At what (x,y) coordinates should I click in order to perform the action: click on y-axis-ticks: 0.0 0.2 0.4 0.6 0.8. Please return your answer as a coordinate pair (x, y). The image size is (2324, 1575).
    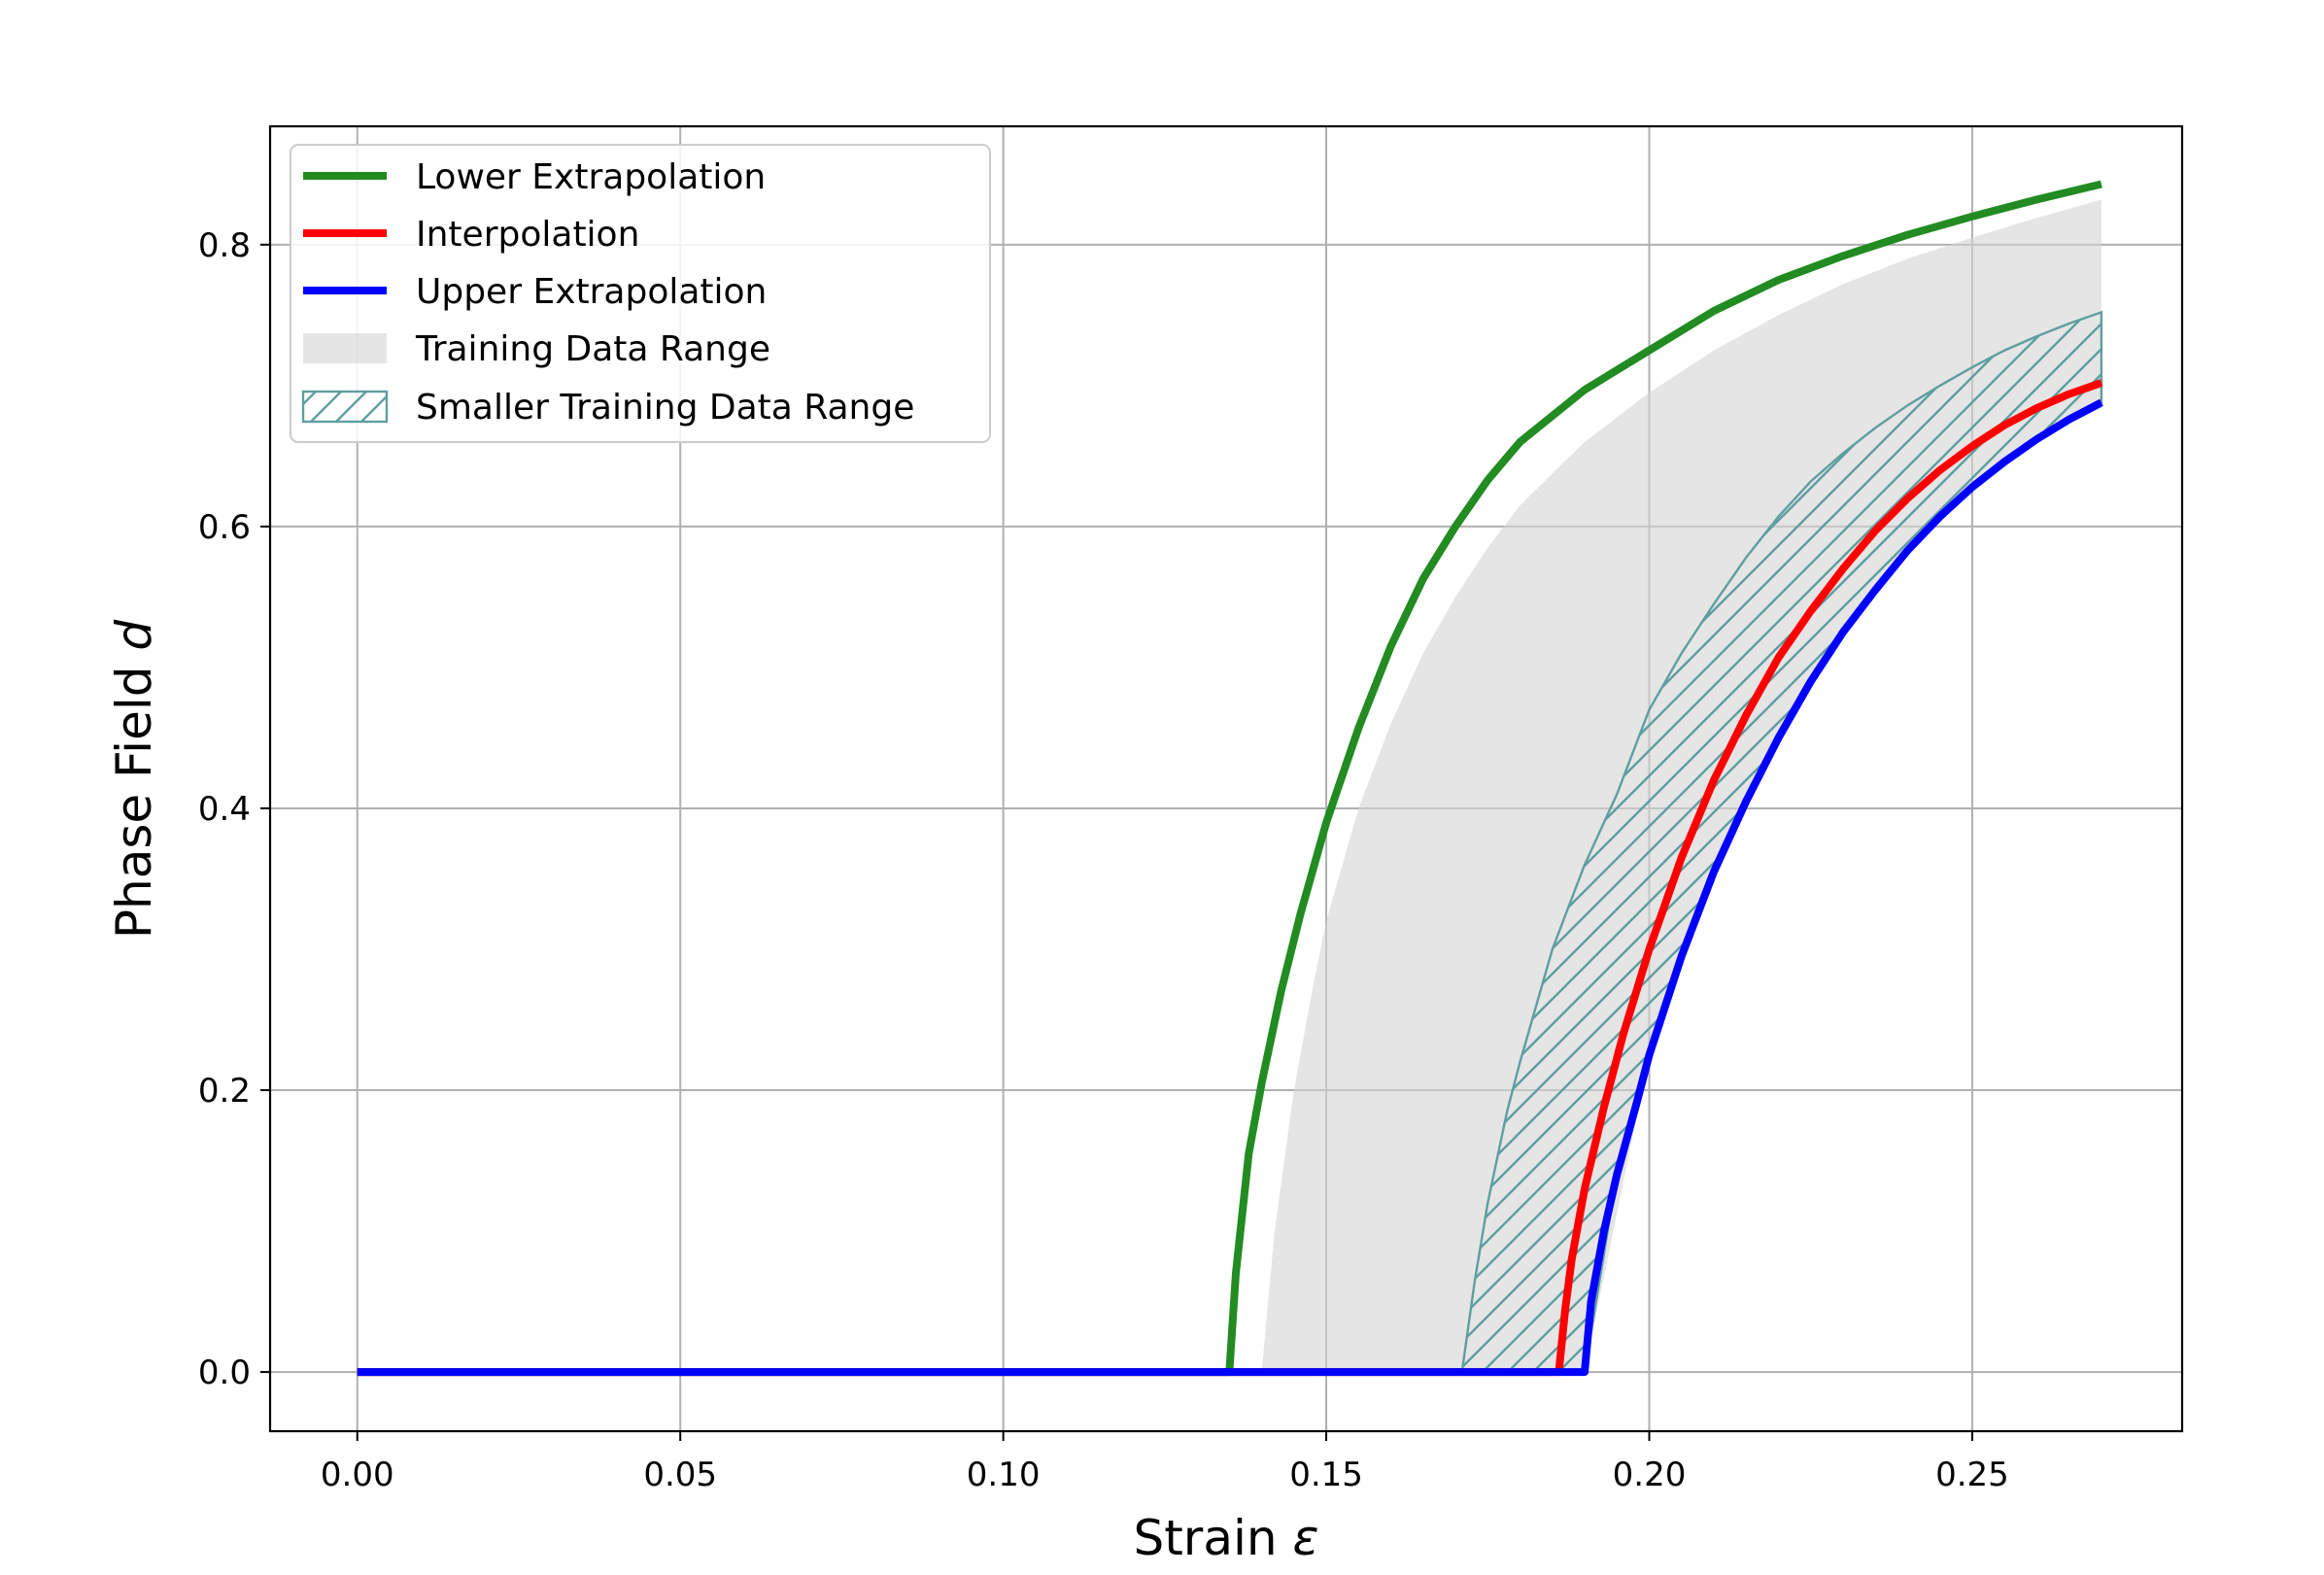
    Looking at the image, I should click on (234, 809).